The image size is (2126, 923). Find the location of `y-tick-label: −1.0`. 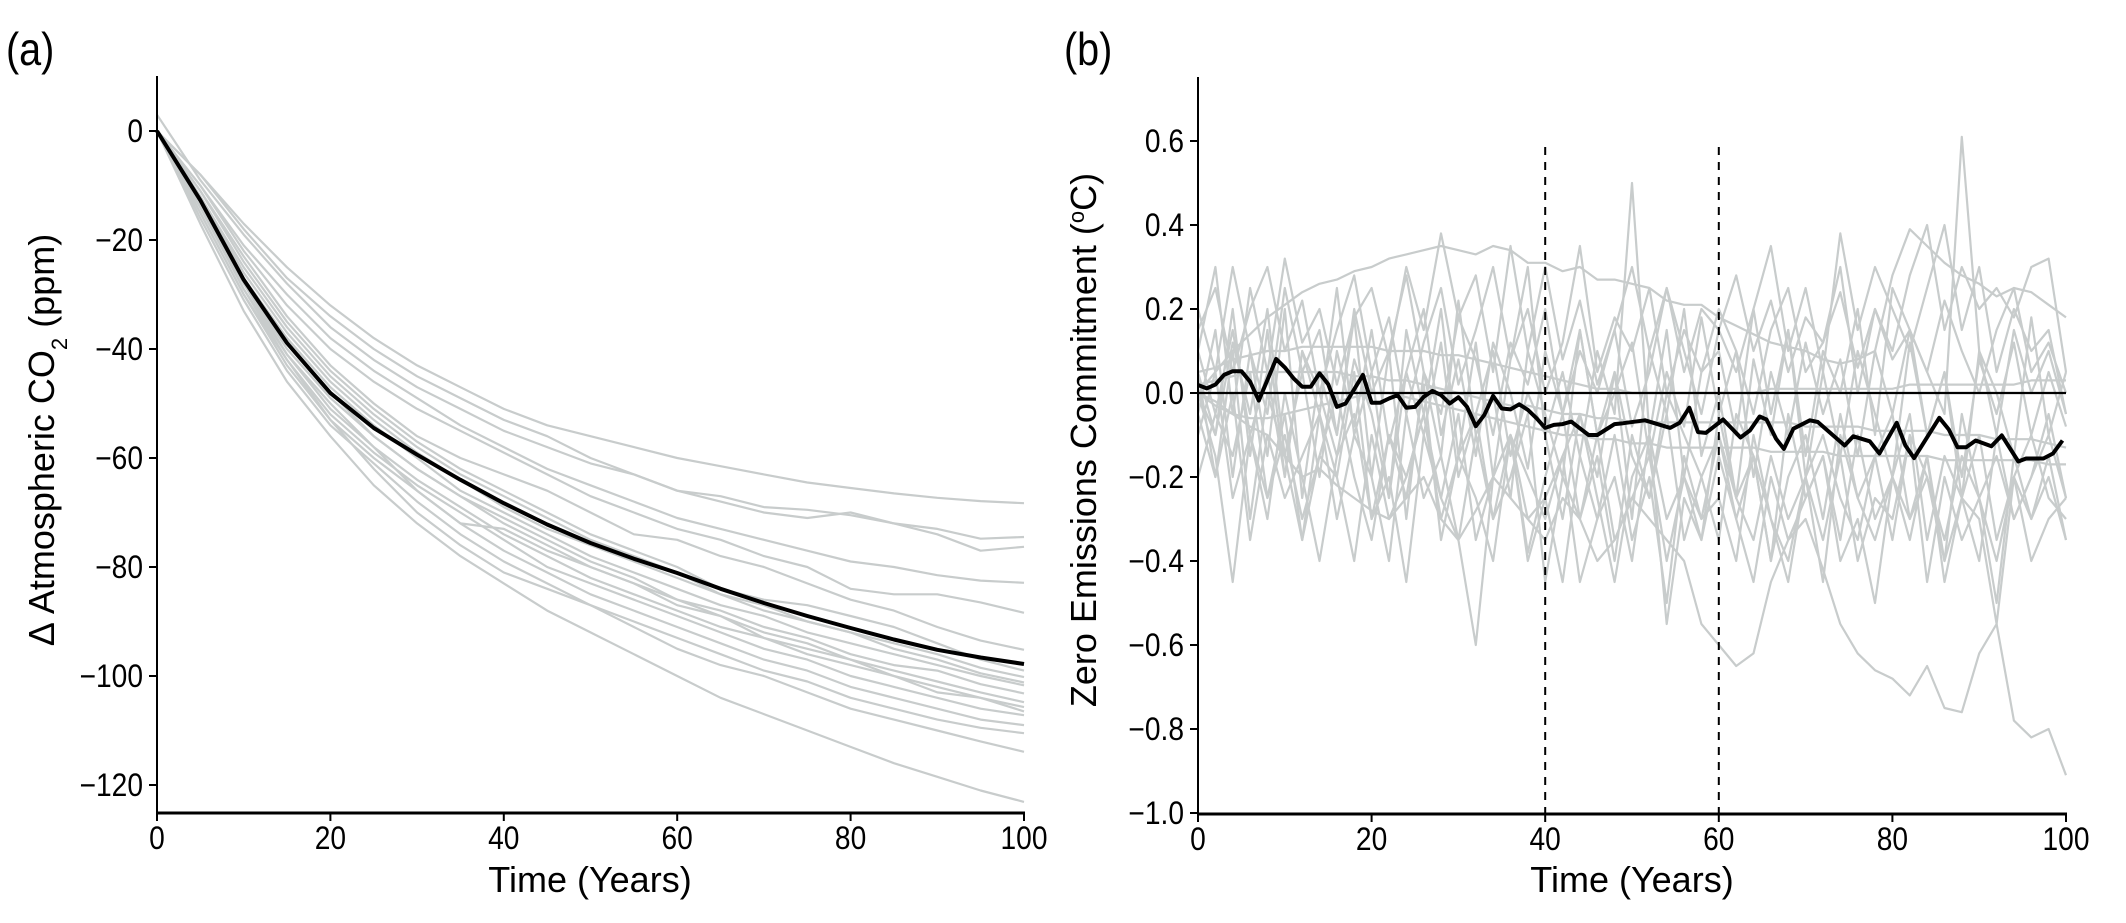

y-tick-label: −1.0 is located at coordinates (1156, 813).